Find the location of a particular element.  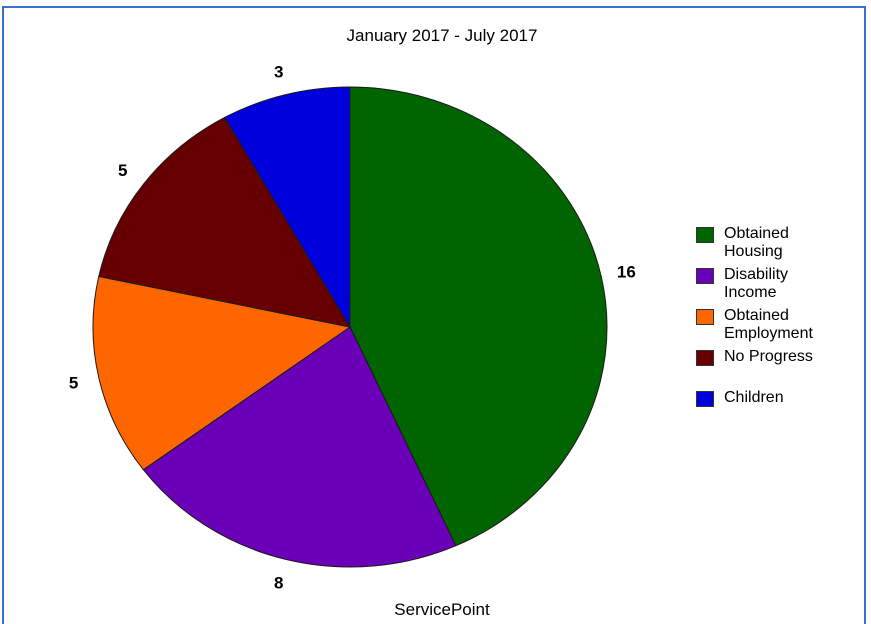

legend-swatch-obtained-employment is located at coordinates (705, 317).